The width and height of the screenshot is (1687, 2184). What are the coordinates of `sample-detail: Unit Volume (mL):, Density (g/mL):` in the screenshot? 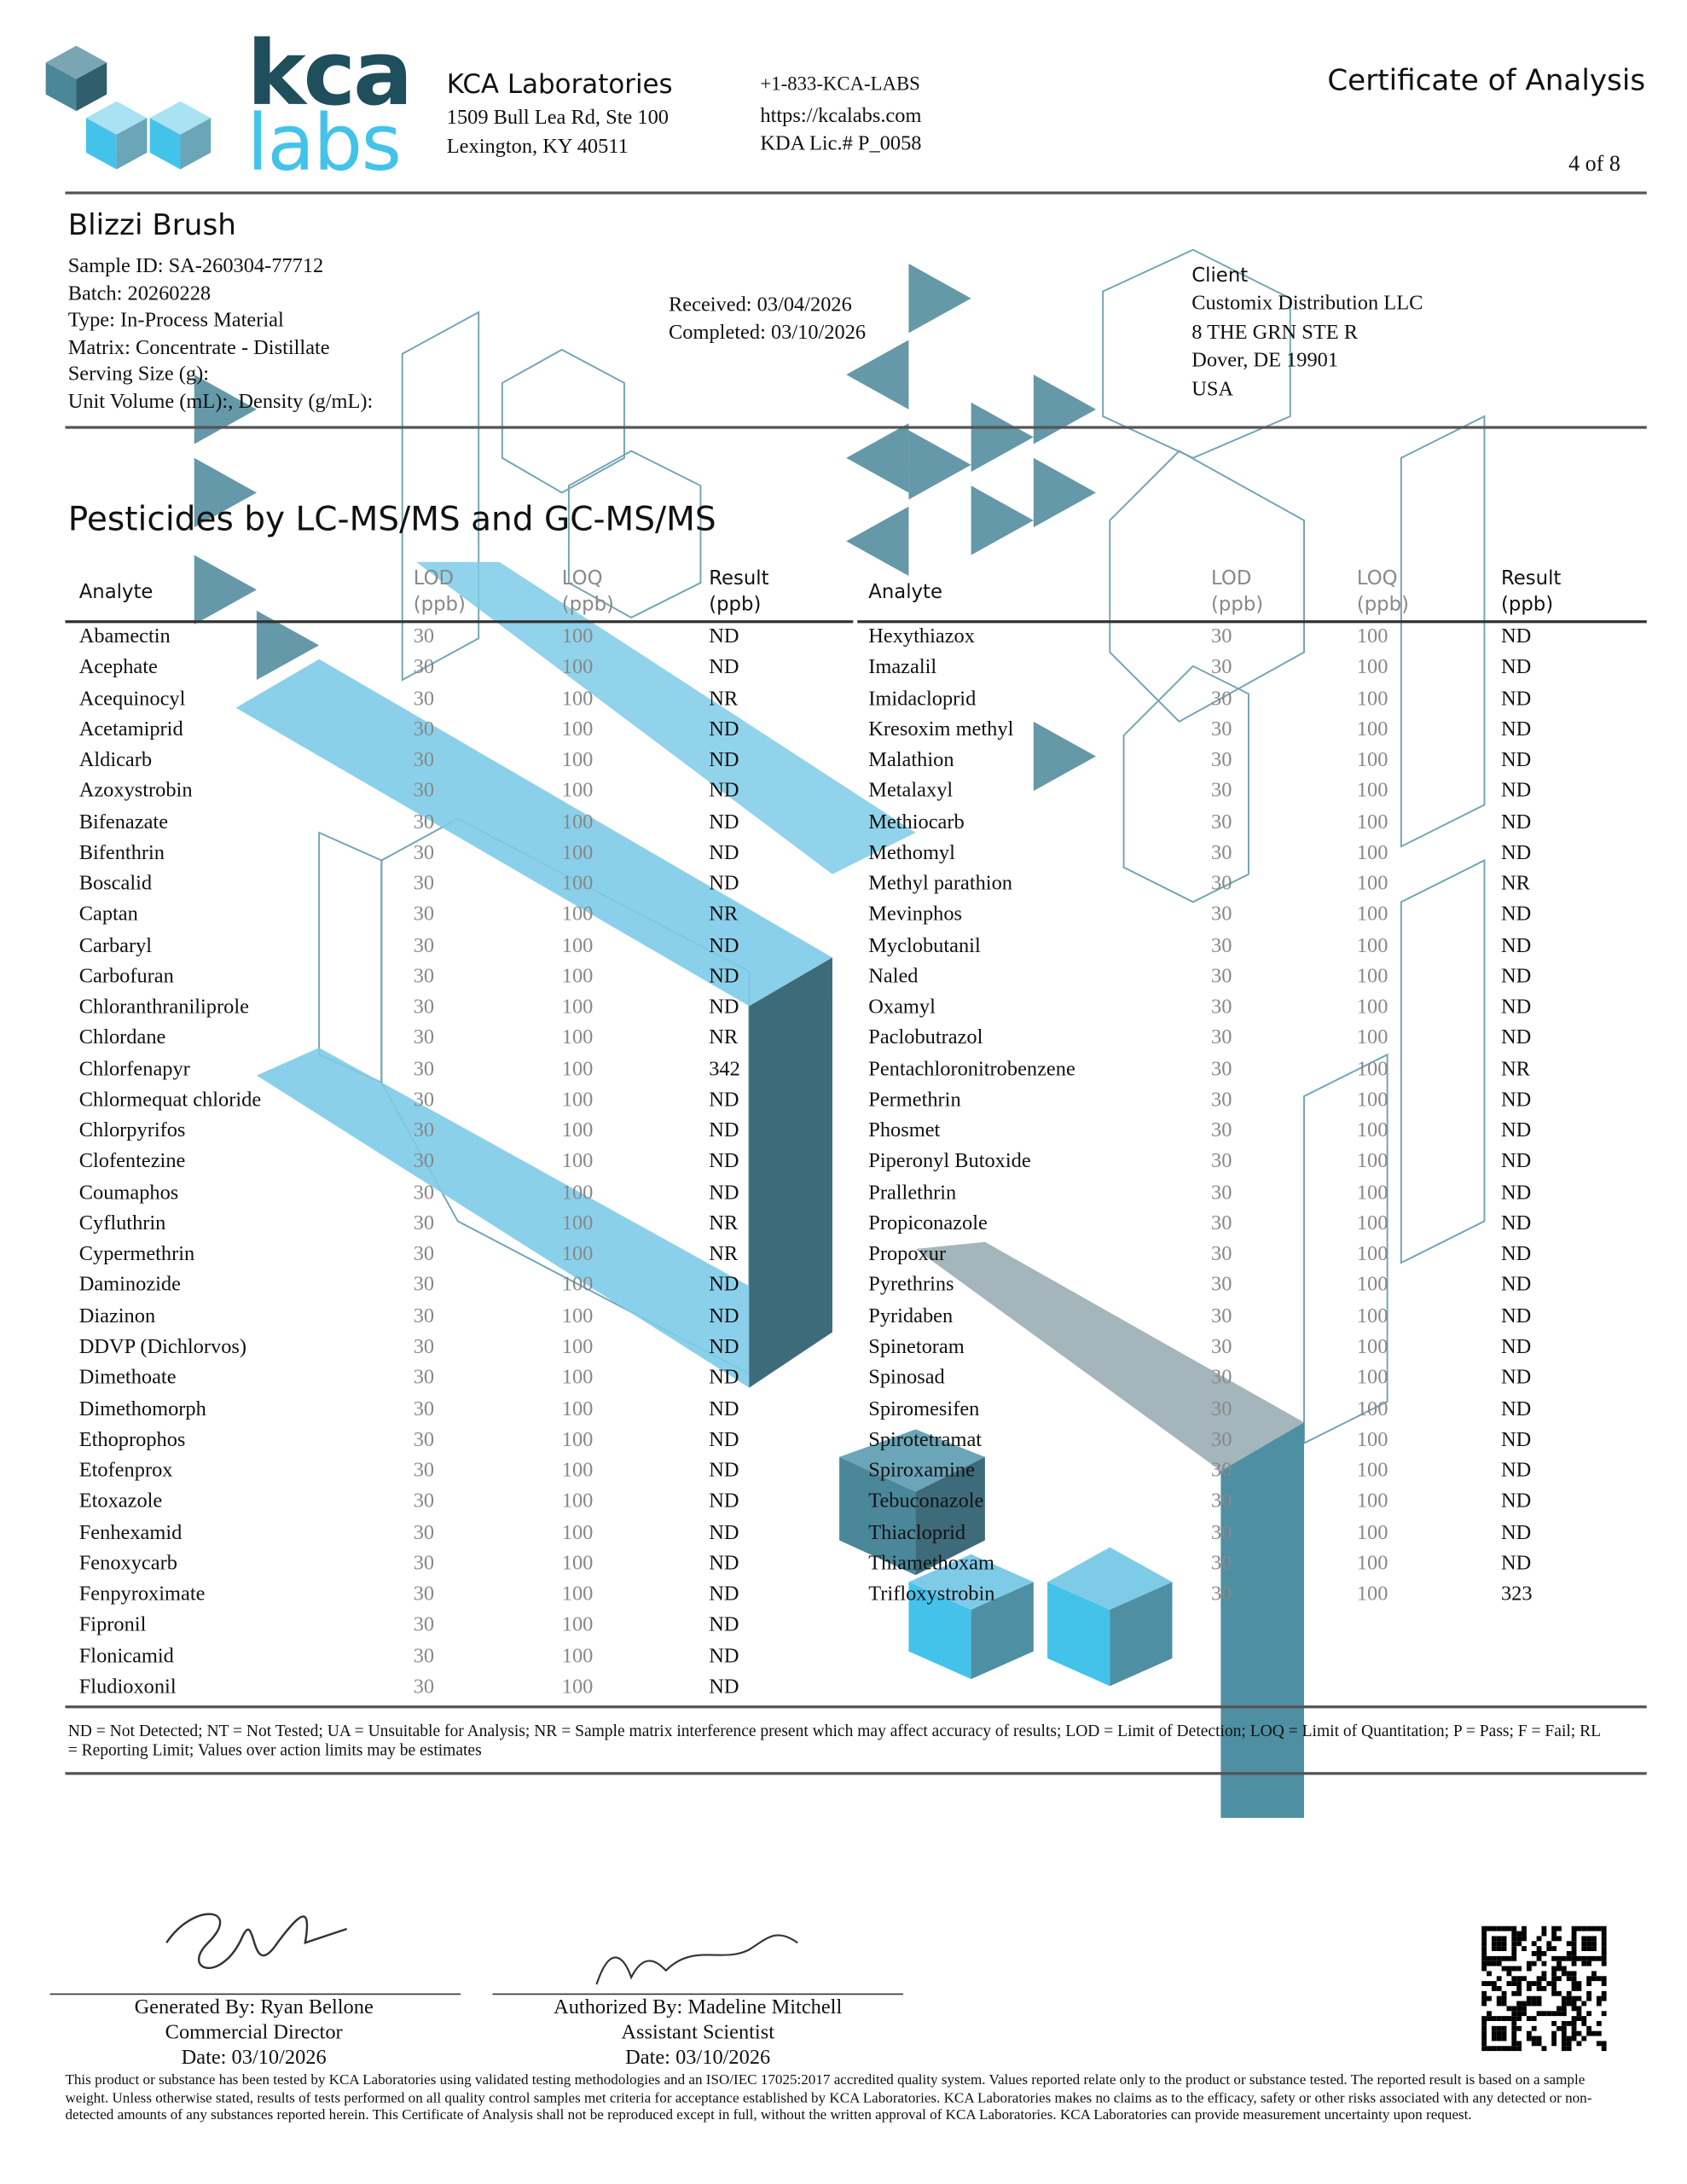 It's located at (220, 402).